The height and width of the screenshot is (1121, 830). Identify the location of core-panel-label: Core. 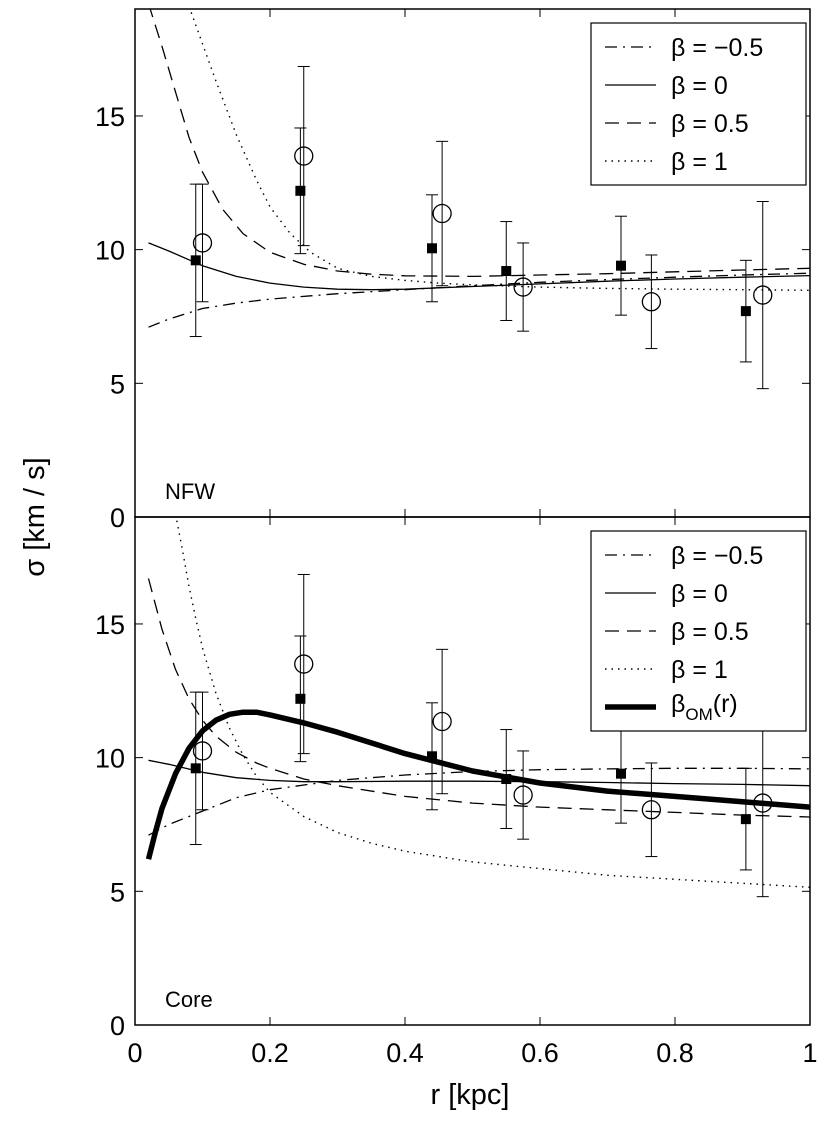
(189, 999).